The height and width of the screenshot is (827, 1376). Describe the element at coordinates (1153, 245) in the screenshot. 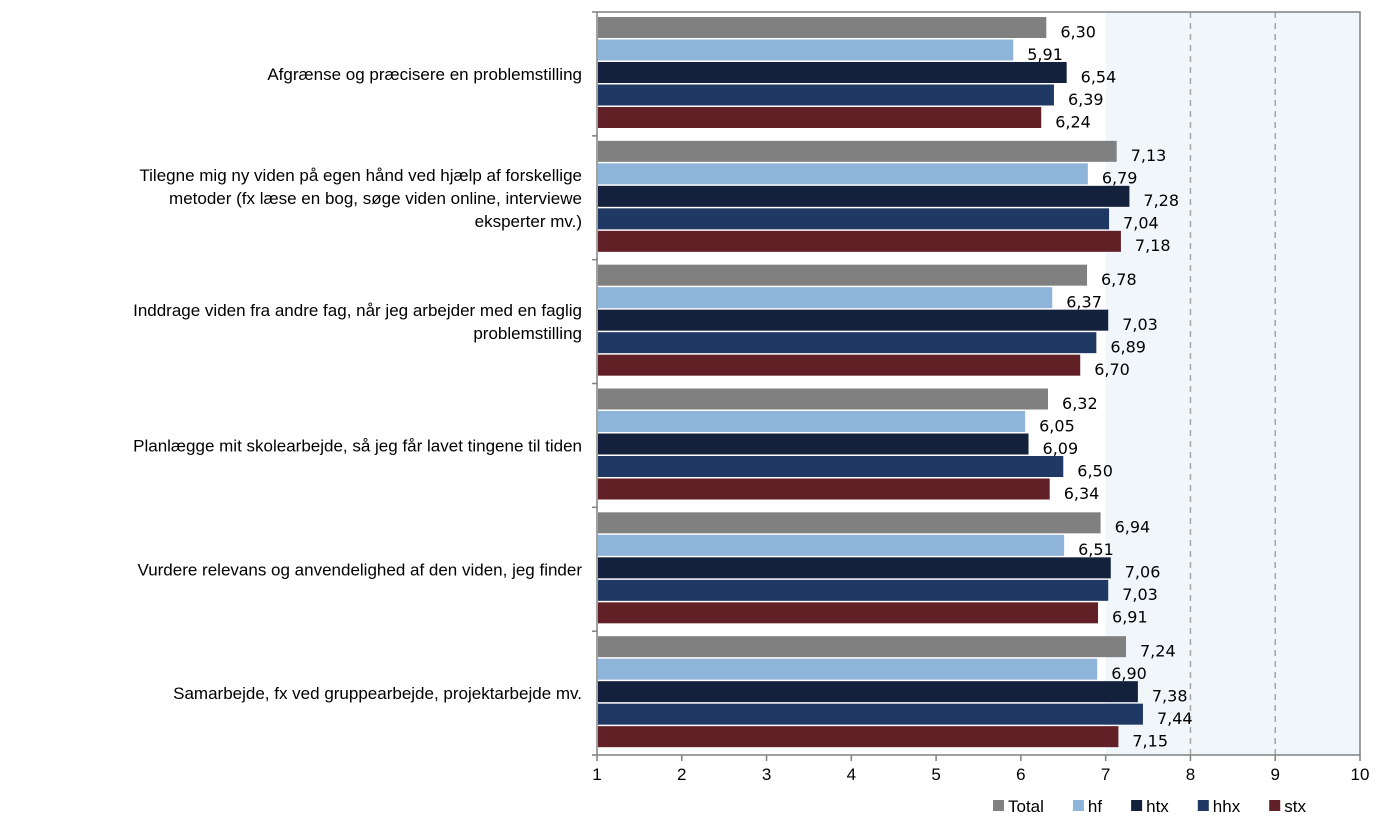

I see `value-label: 7,18` at that location.